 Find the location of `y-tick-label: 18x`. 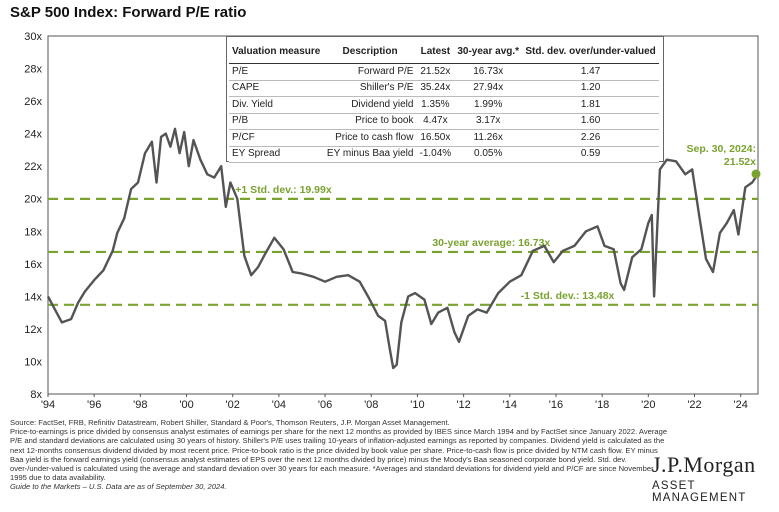

y-tick-label: 18x is located at coordinates (33, 232).